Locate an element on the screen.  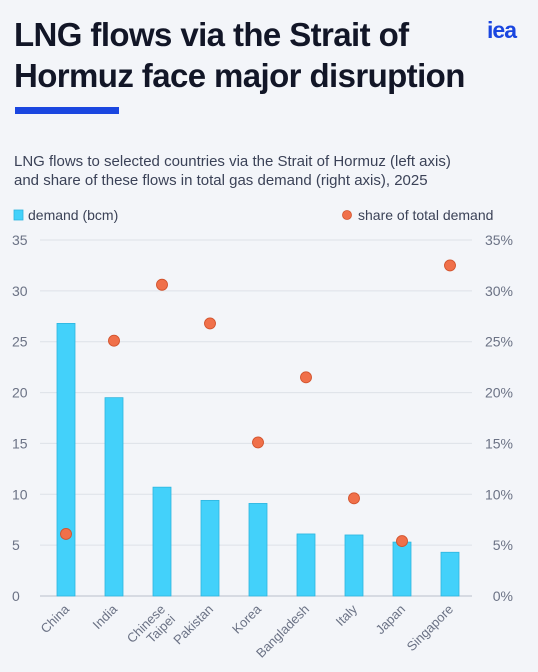
x-tick-label: ChineseTaipei is located at coordinates (151, 628).